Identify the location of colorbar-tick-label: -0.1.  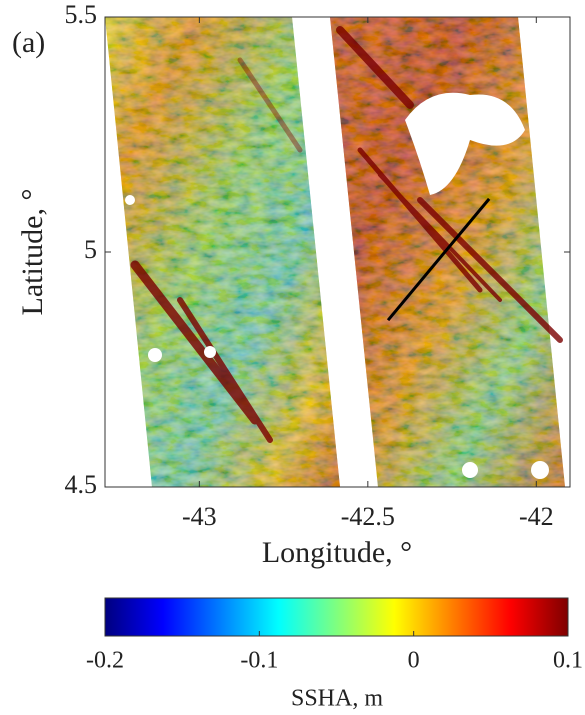
(259, 661).